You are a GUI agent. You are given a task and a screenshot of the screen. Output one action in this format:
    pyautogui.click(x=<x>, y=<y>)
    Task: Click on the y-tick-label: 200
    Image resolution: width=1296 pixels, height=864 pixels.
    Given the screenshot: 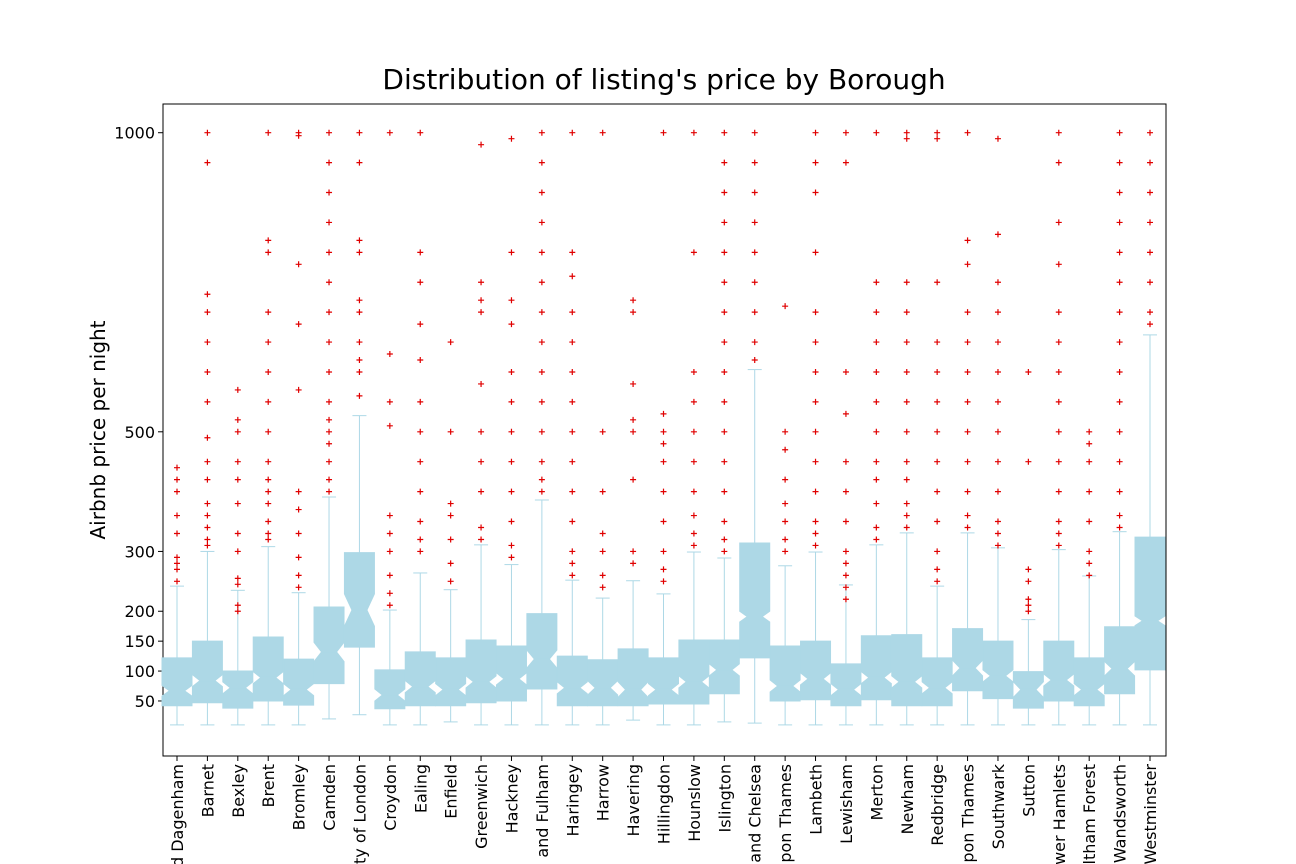 What is the action you would take?
    pyautogui.click(x=139, y=611)
    